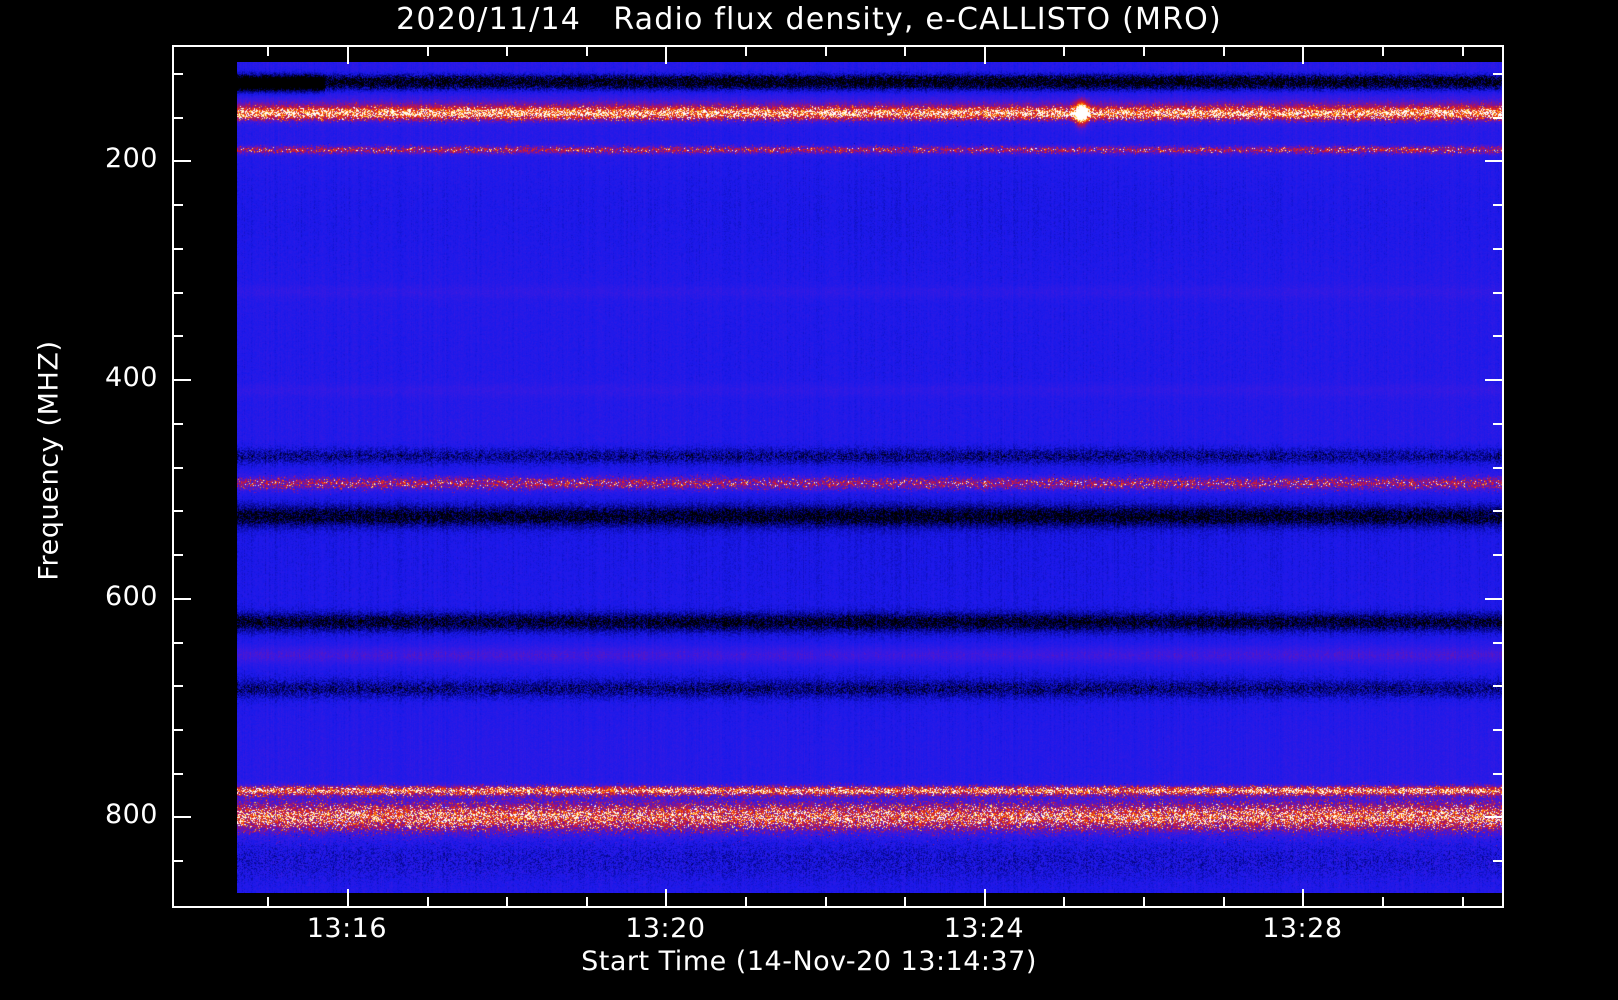 Image resolution: width=1618 pixels, height=1000 pixels. Describe the element at coordinates (131, 378) in the screenshot. I see `y-tick-label: 400` at that location.